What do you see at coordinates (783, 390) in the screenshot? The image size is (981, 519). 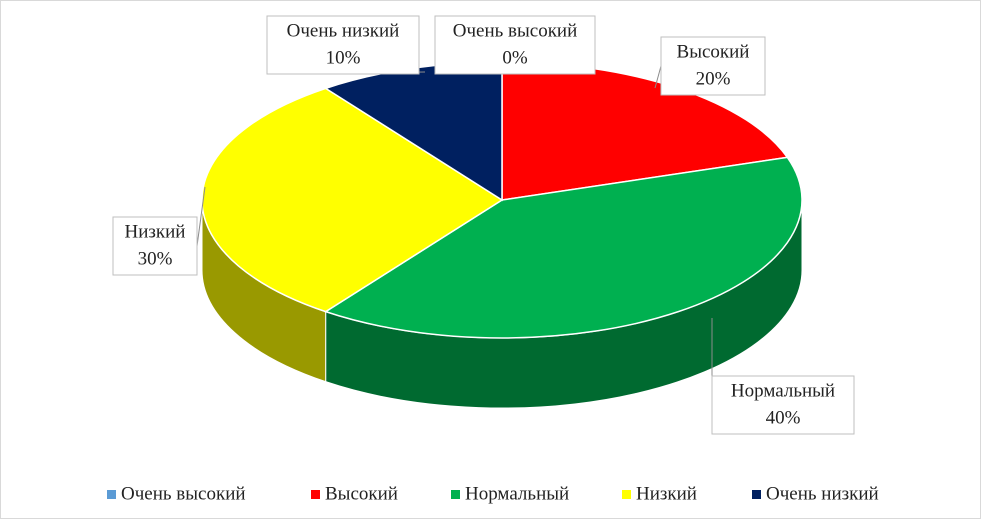 I see `data-label-name: Нормальный` at bounding box center [783, 390].